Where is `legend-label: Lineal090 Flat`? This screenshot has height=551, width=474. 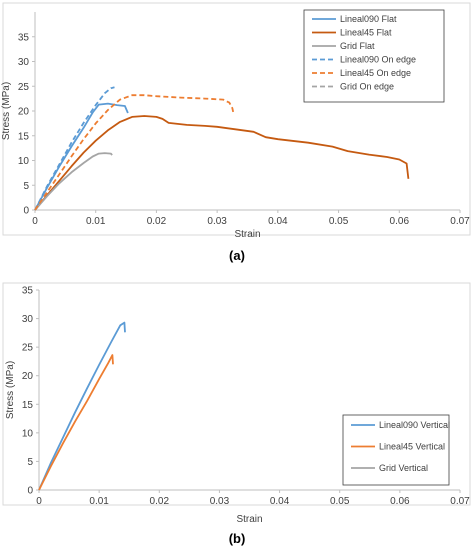 legend-label: Lineal090 Flat is located at coordinates (368, 19).